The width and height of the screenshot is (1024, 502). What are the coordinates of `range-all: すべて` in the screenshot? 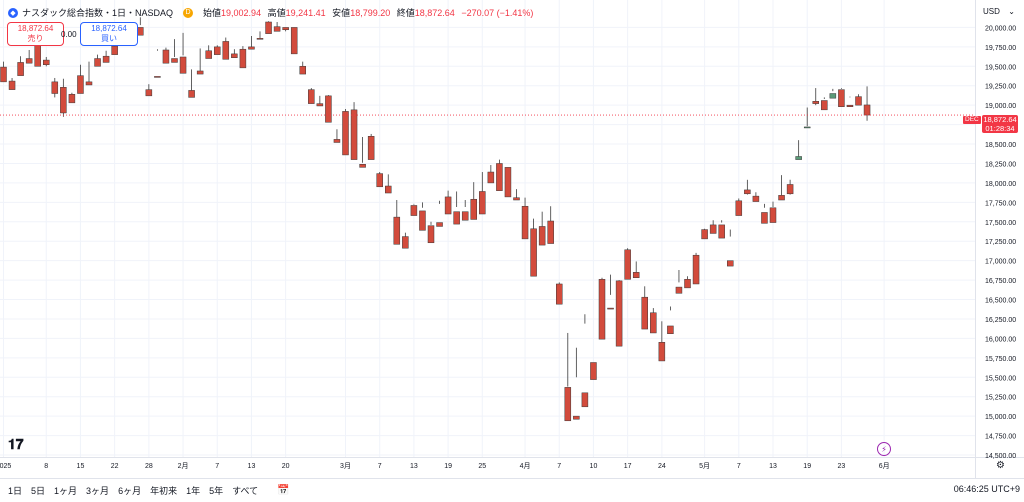 It's located at (245, 491).